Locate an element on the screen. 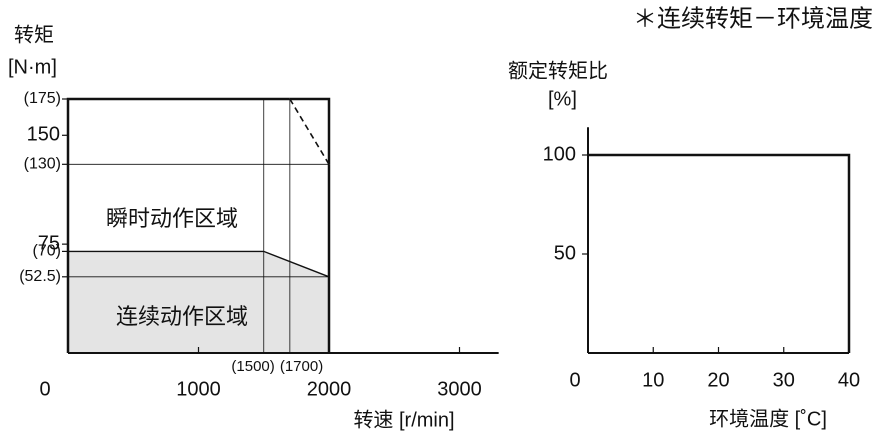  x-tick-label: 20 is located at coordinates (718, 380).